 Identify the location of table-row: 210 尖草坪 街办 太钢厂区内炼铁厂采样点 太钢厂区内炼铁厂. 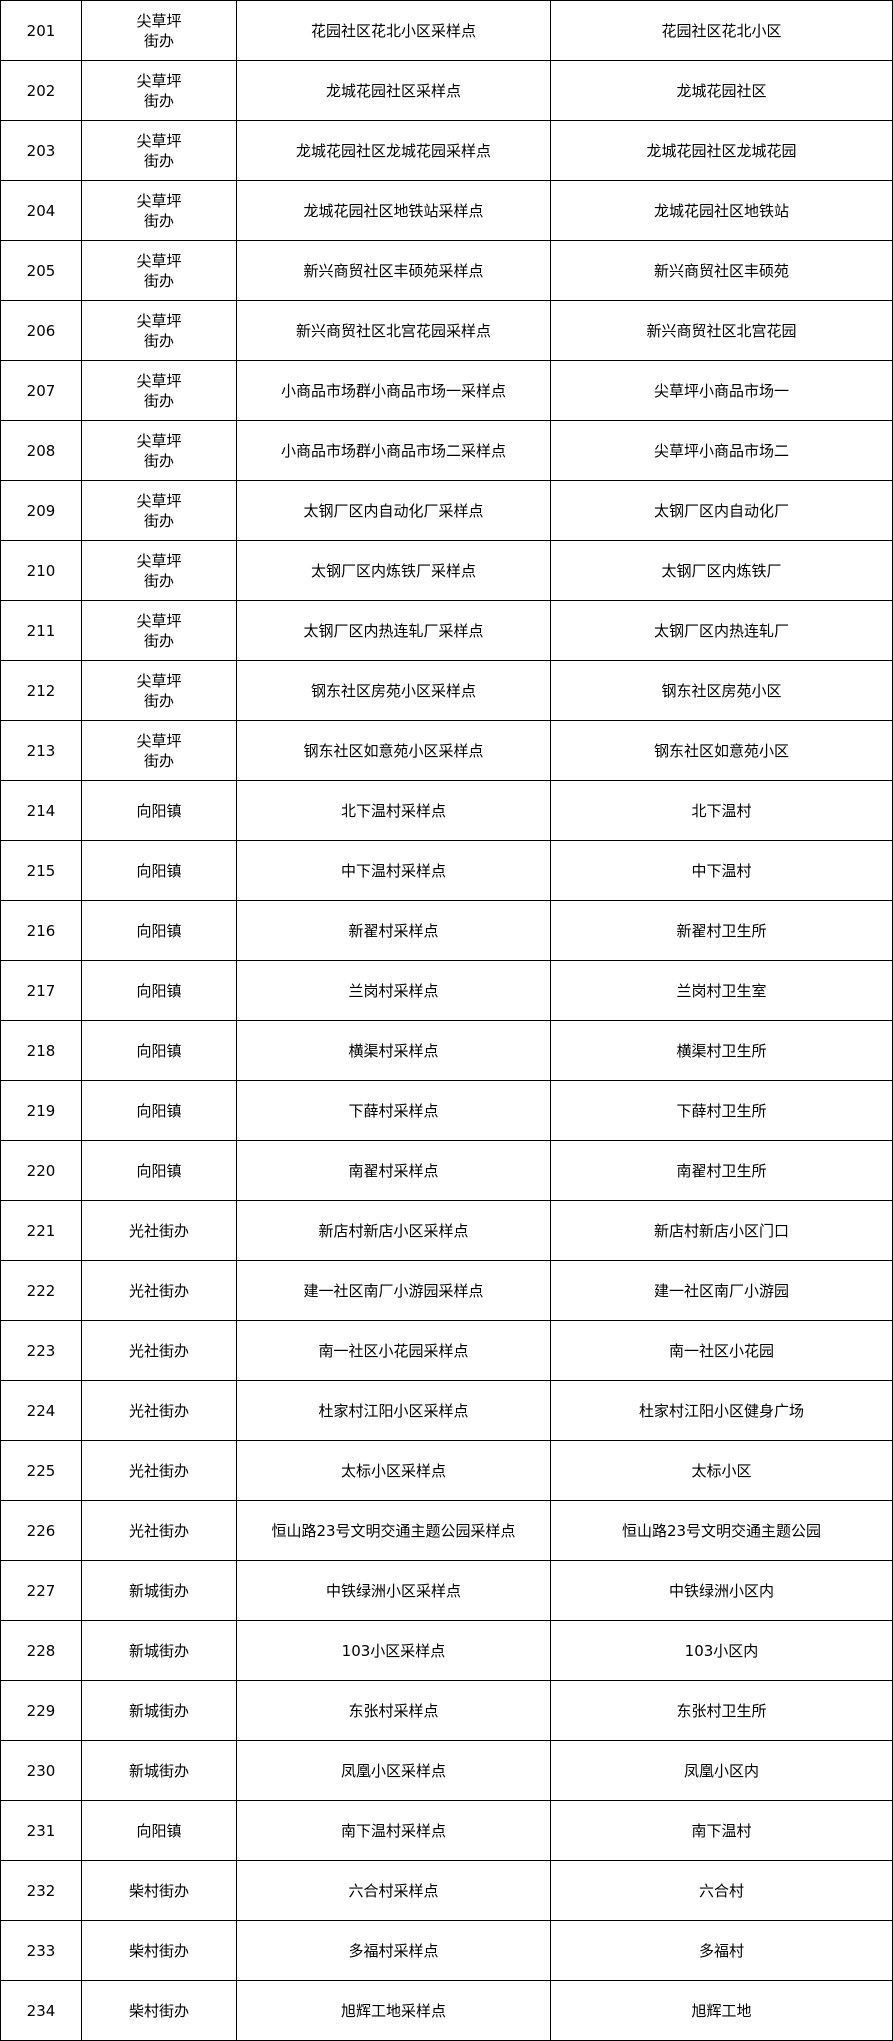
(446, 570).